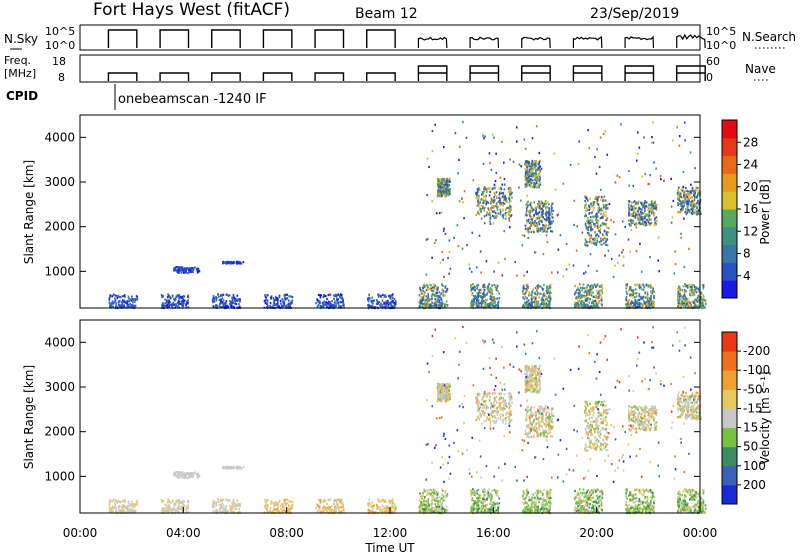 The width and height of the screenshot is (800, 554). Describe the element at coordinates (747, 276) in the screenshot. I see `power-colorbar-label: 4` at that location.